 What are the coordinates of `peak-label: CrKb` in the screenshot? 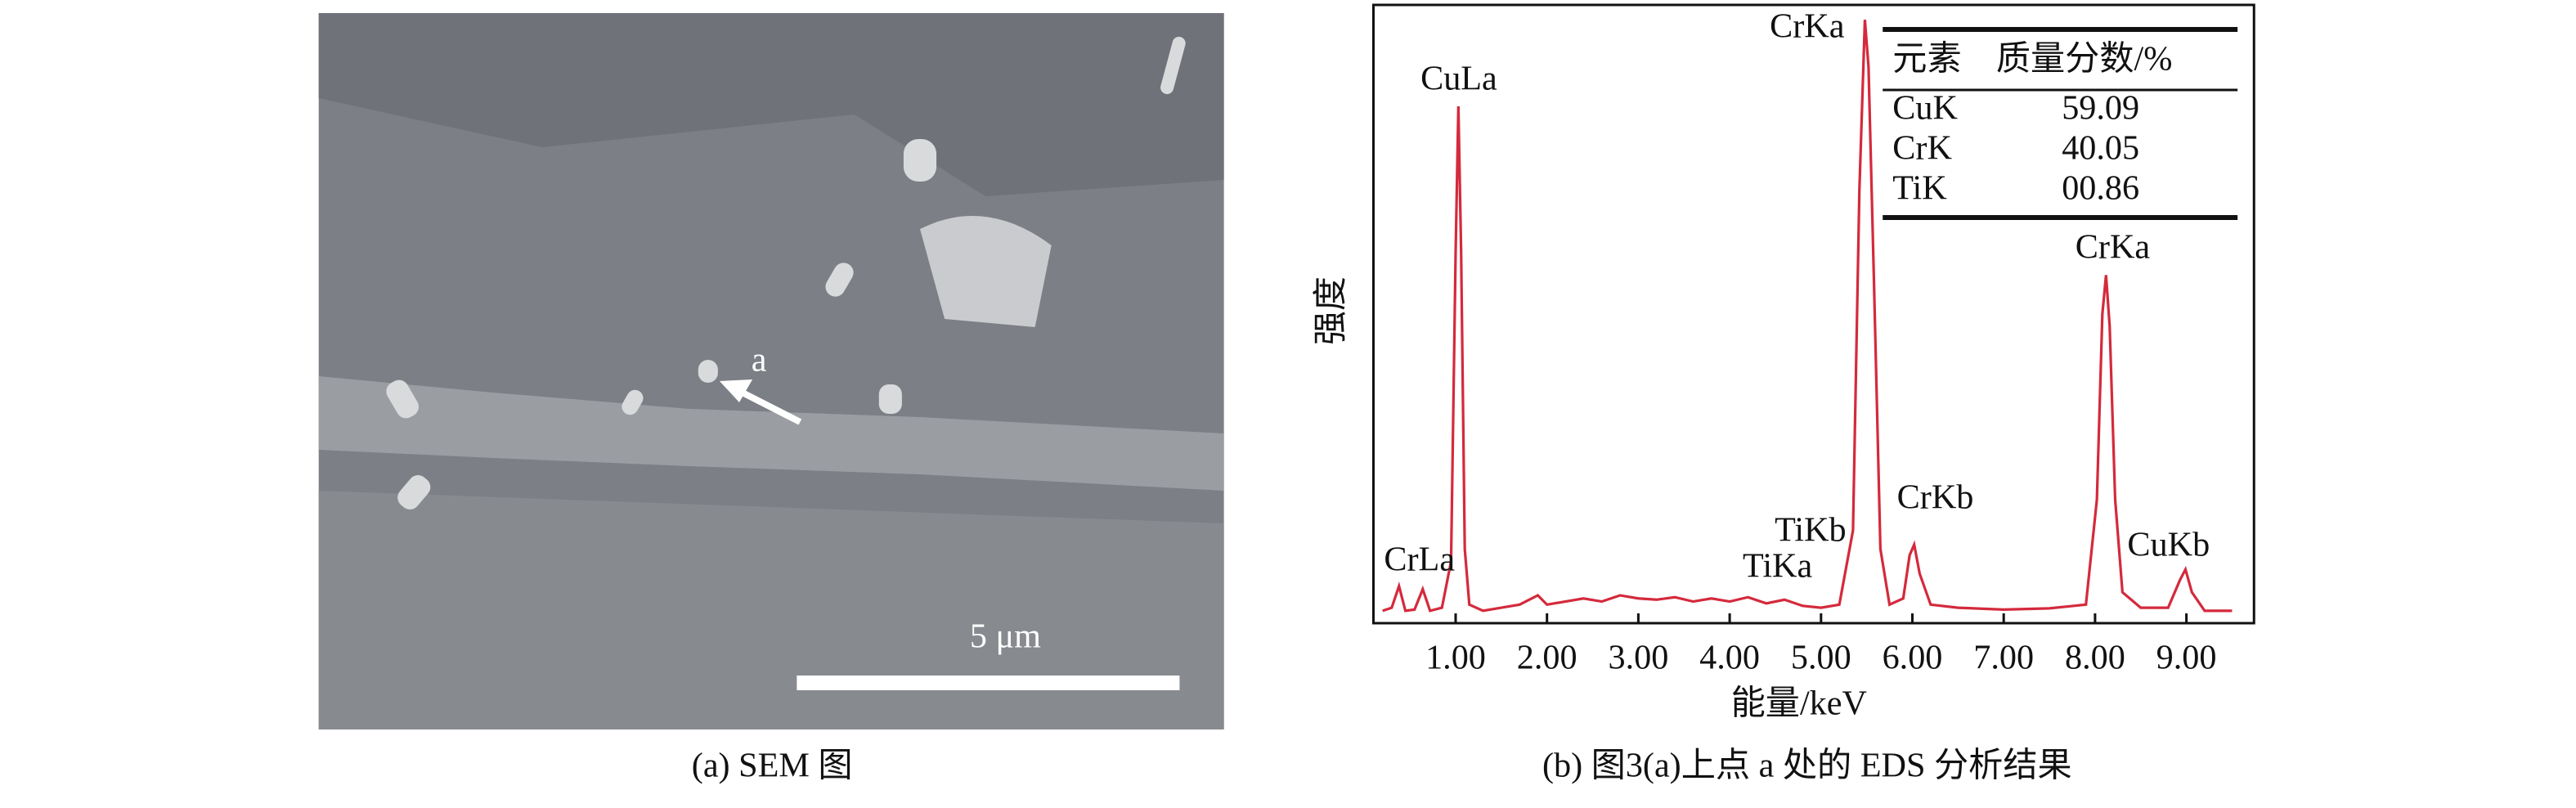 It's located at (1936, 497).